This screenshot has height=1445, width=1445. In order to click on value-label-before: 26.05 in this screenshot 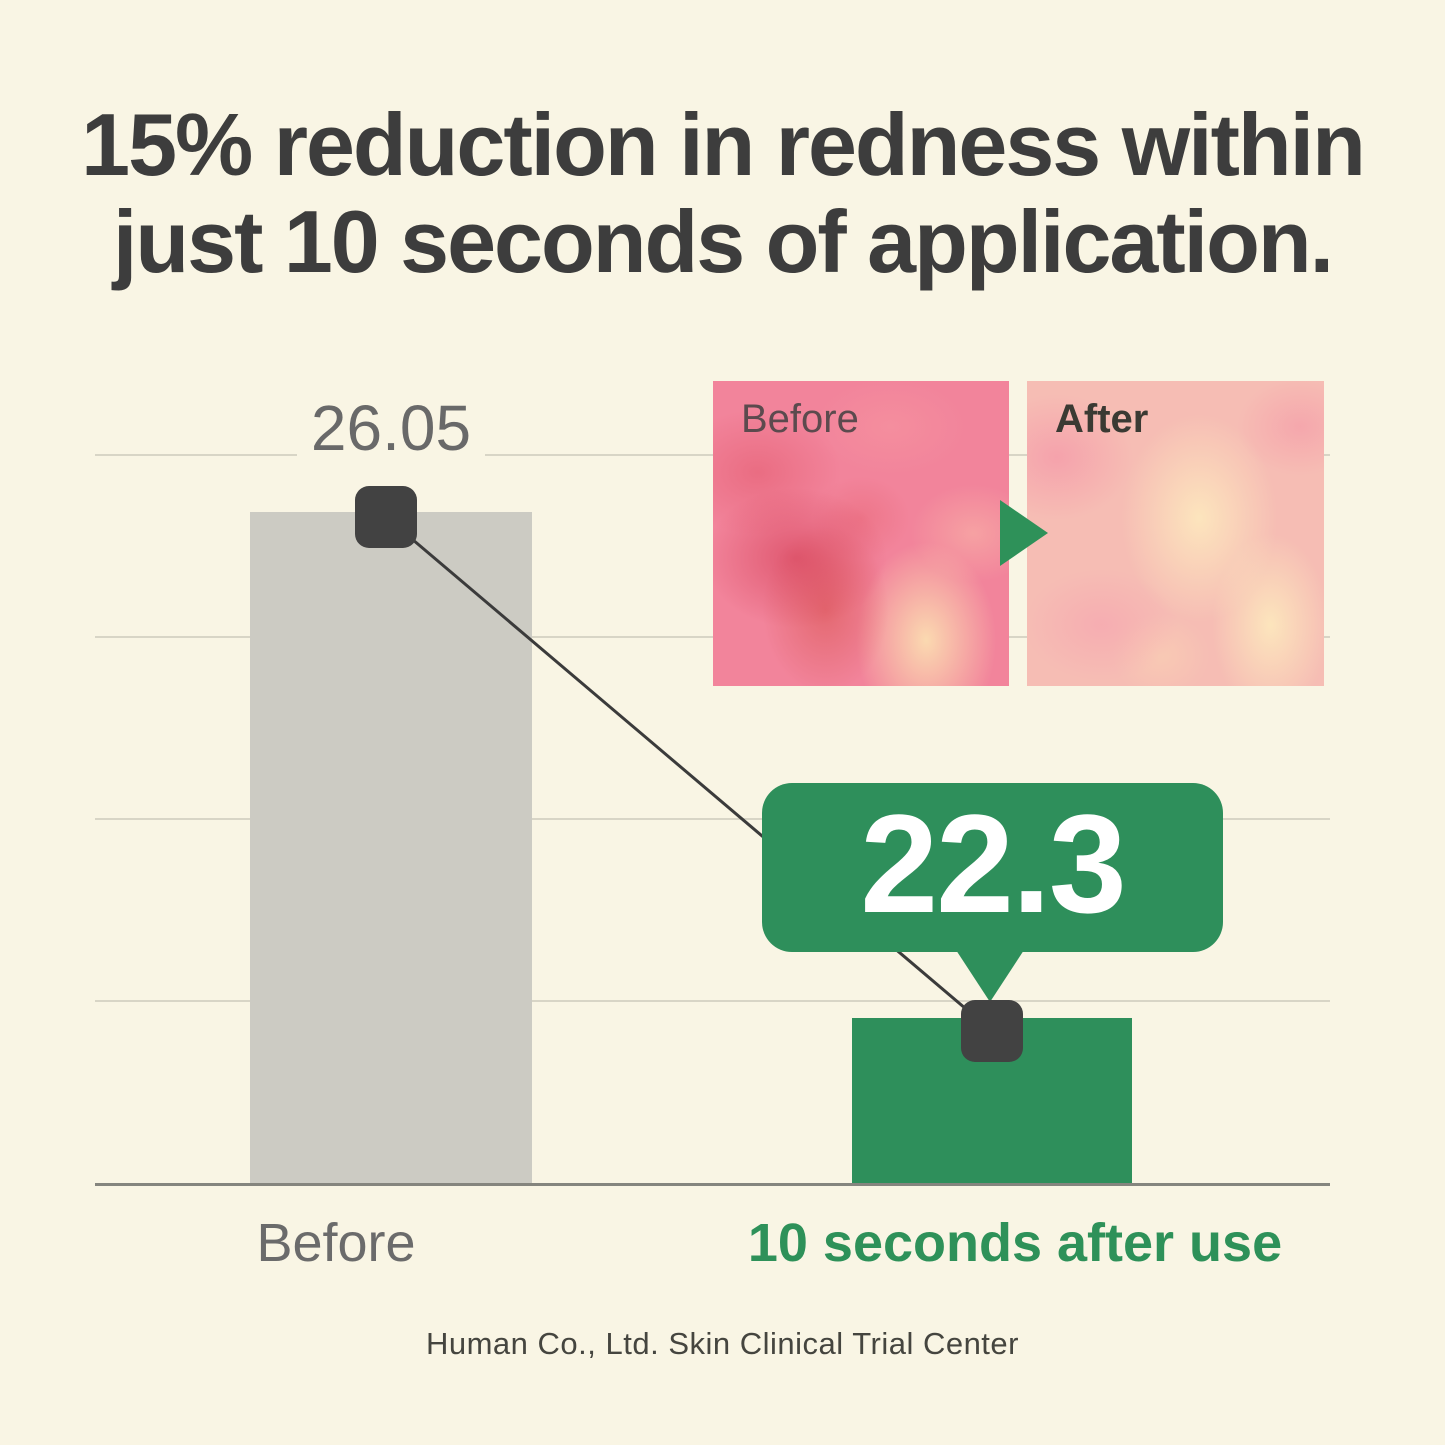, I will do `click(391, 428)`.